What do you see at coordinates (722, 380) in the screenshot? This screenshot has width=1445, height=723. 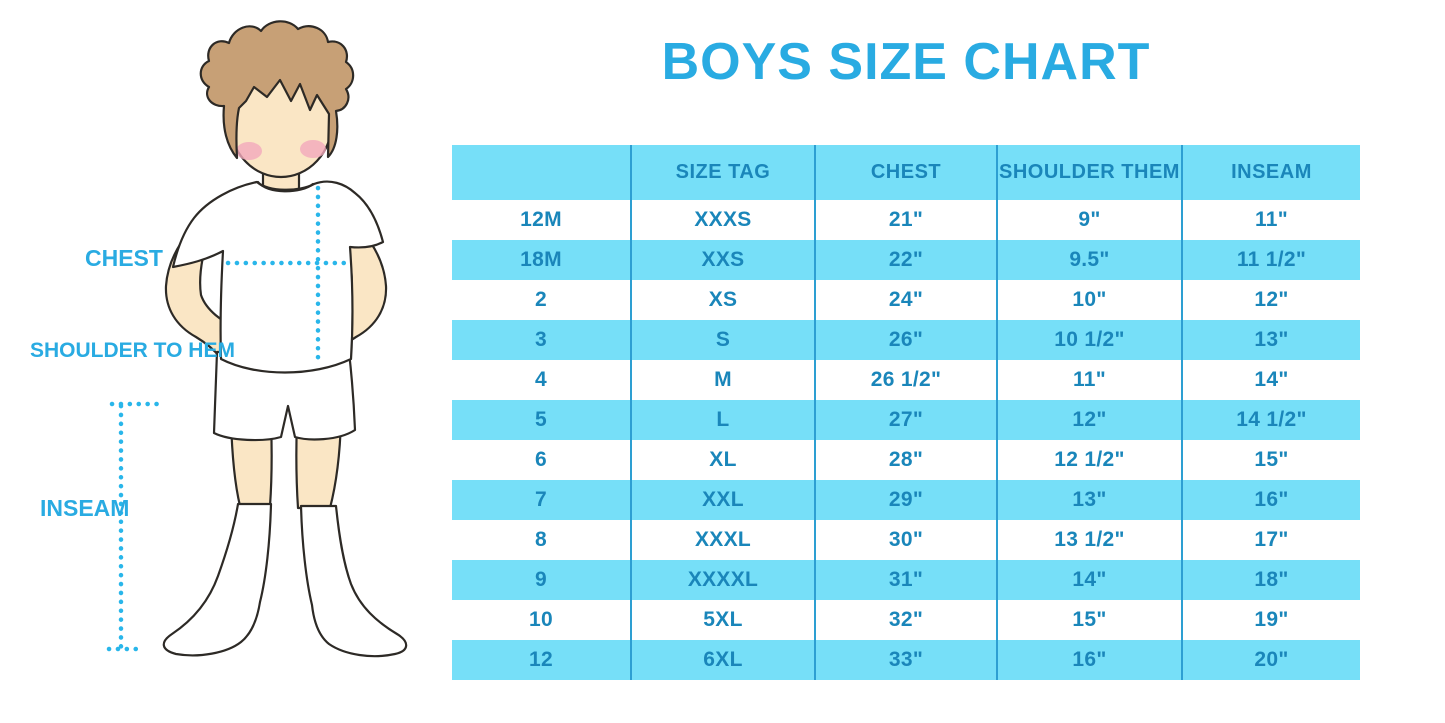 I see `table-cell: M` at bounding box center [722, 380].